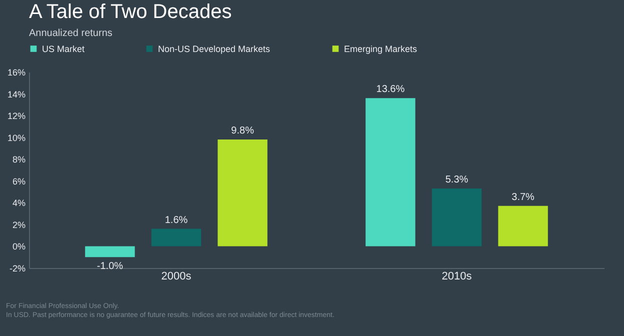 The image size is (624, 336). I want to click on legend-label: Emerging Markets, so click(381, 49).